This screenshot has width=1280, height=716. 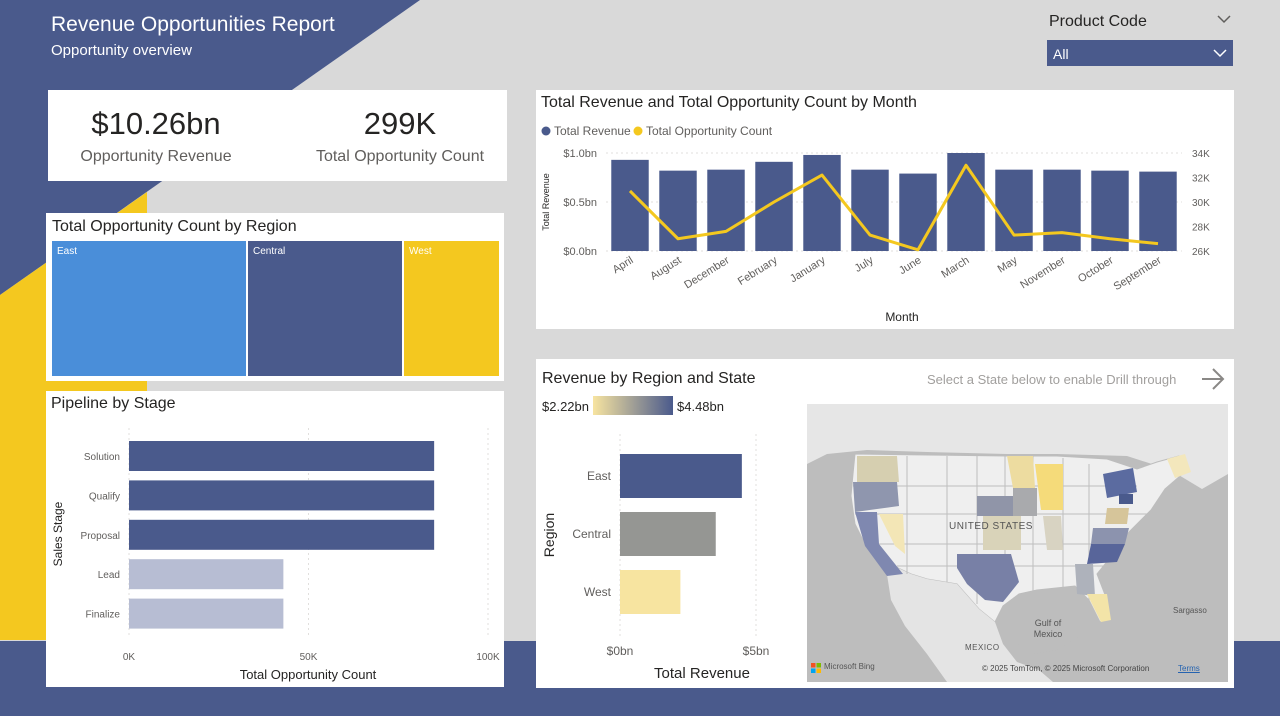 I want to click on x-tick-label: February, so click(x=758, y=271).